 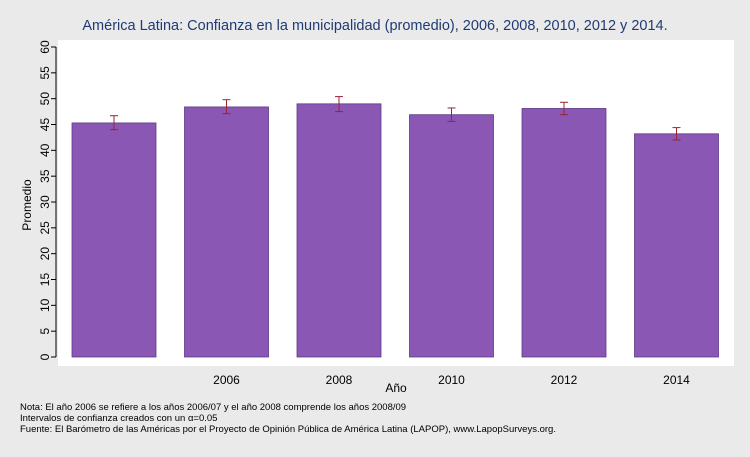 I want to click on y-axis: 0 5 10 15 20 25 30 35 40 45 50 55 60, so click(x=47, y=200).